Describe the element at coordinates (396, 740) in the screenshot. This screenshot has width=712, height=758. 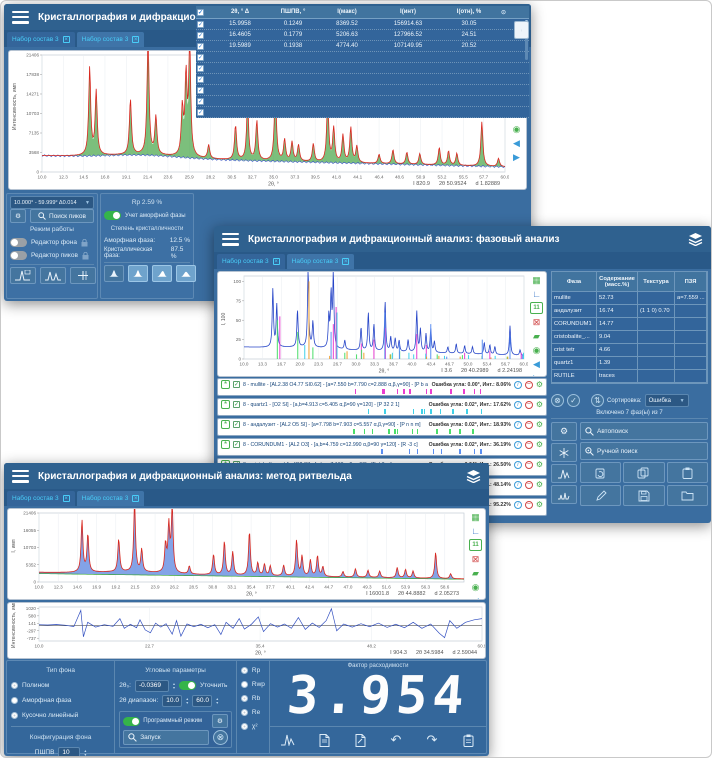
I see `undo-button: ↶` at that location.